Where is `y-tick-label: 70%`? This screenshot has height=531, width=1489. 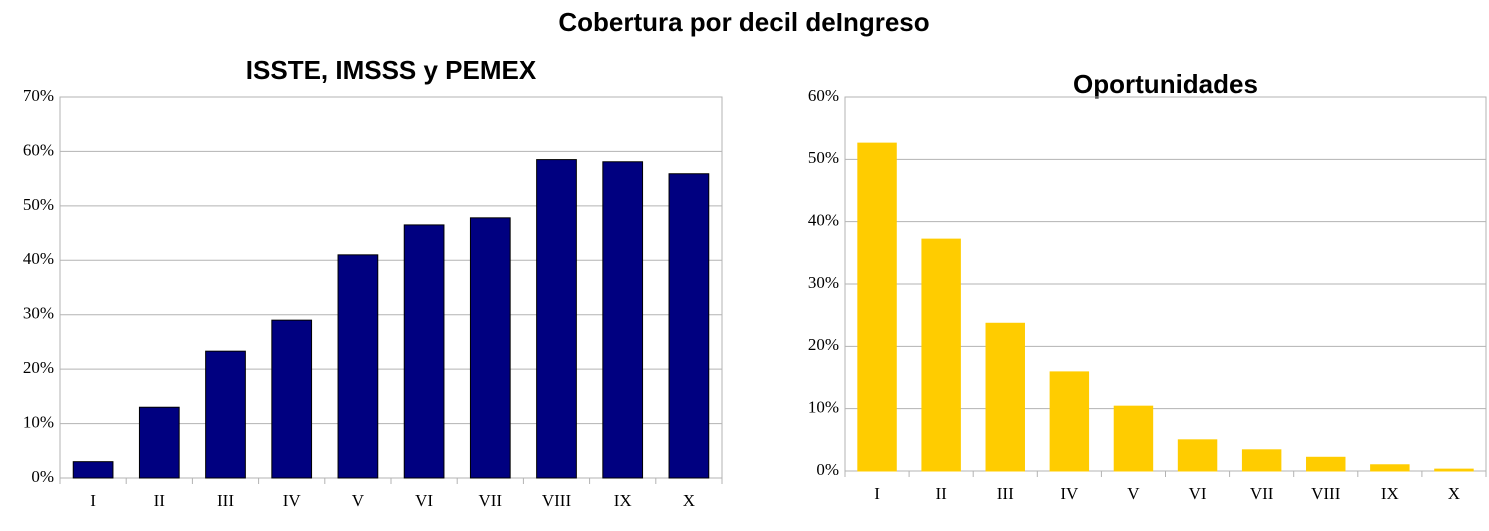
y-tick-label: 70% is located at coordinates (38, 95).